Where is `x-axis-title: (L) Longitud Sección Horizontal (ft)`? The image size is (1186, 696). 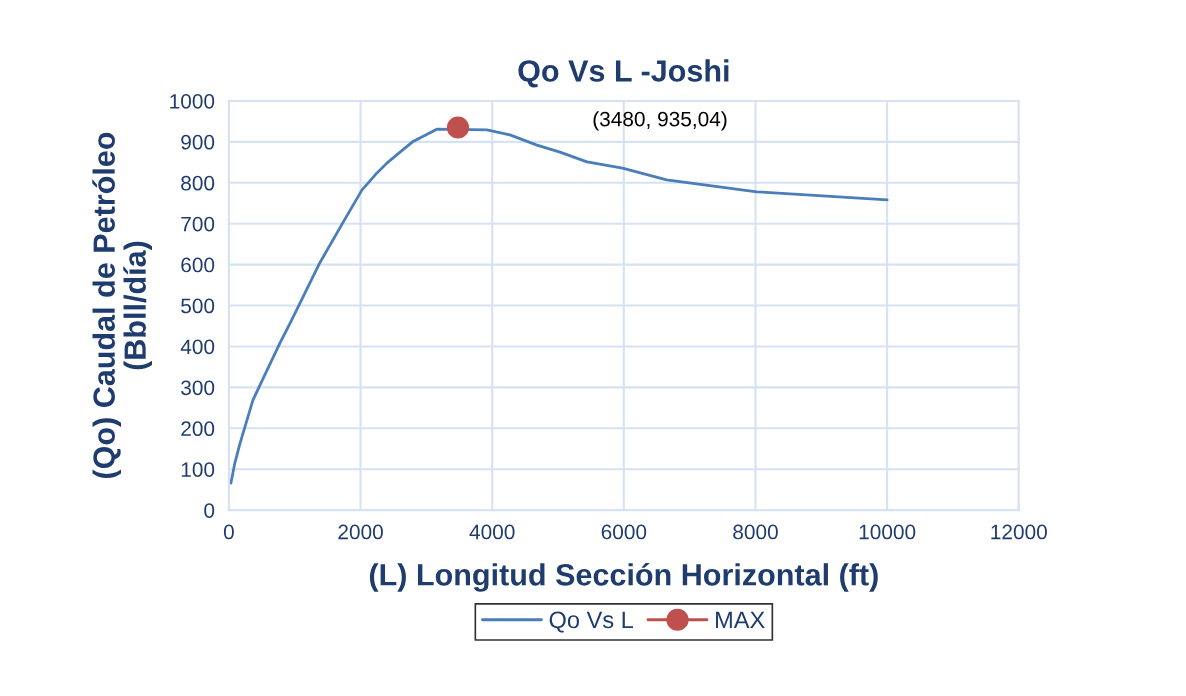 x-axis-title: (L) Longitud Sección Horizontal (ft) is located at coordinates (623, 577).